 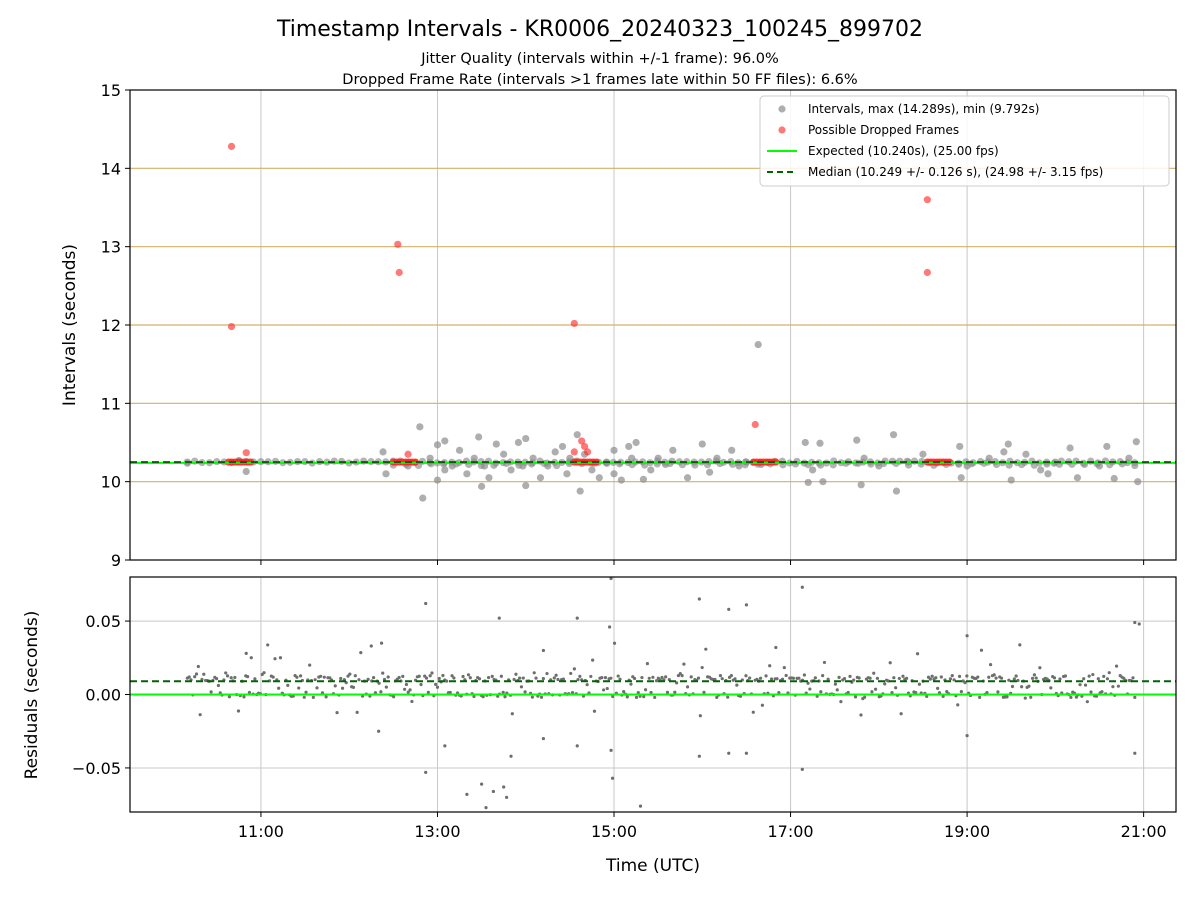 I want to click on intervals-y-tick-label: 9, so click(x=116, y=560).